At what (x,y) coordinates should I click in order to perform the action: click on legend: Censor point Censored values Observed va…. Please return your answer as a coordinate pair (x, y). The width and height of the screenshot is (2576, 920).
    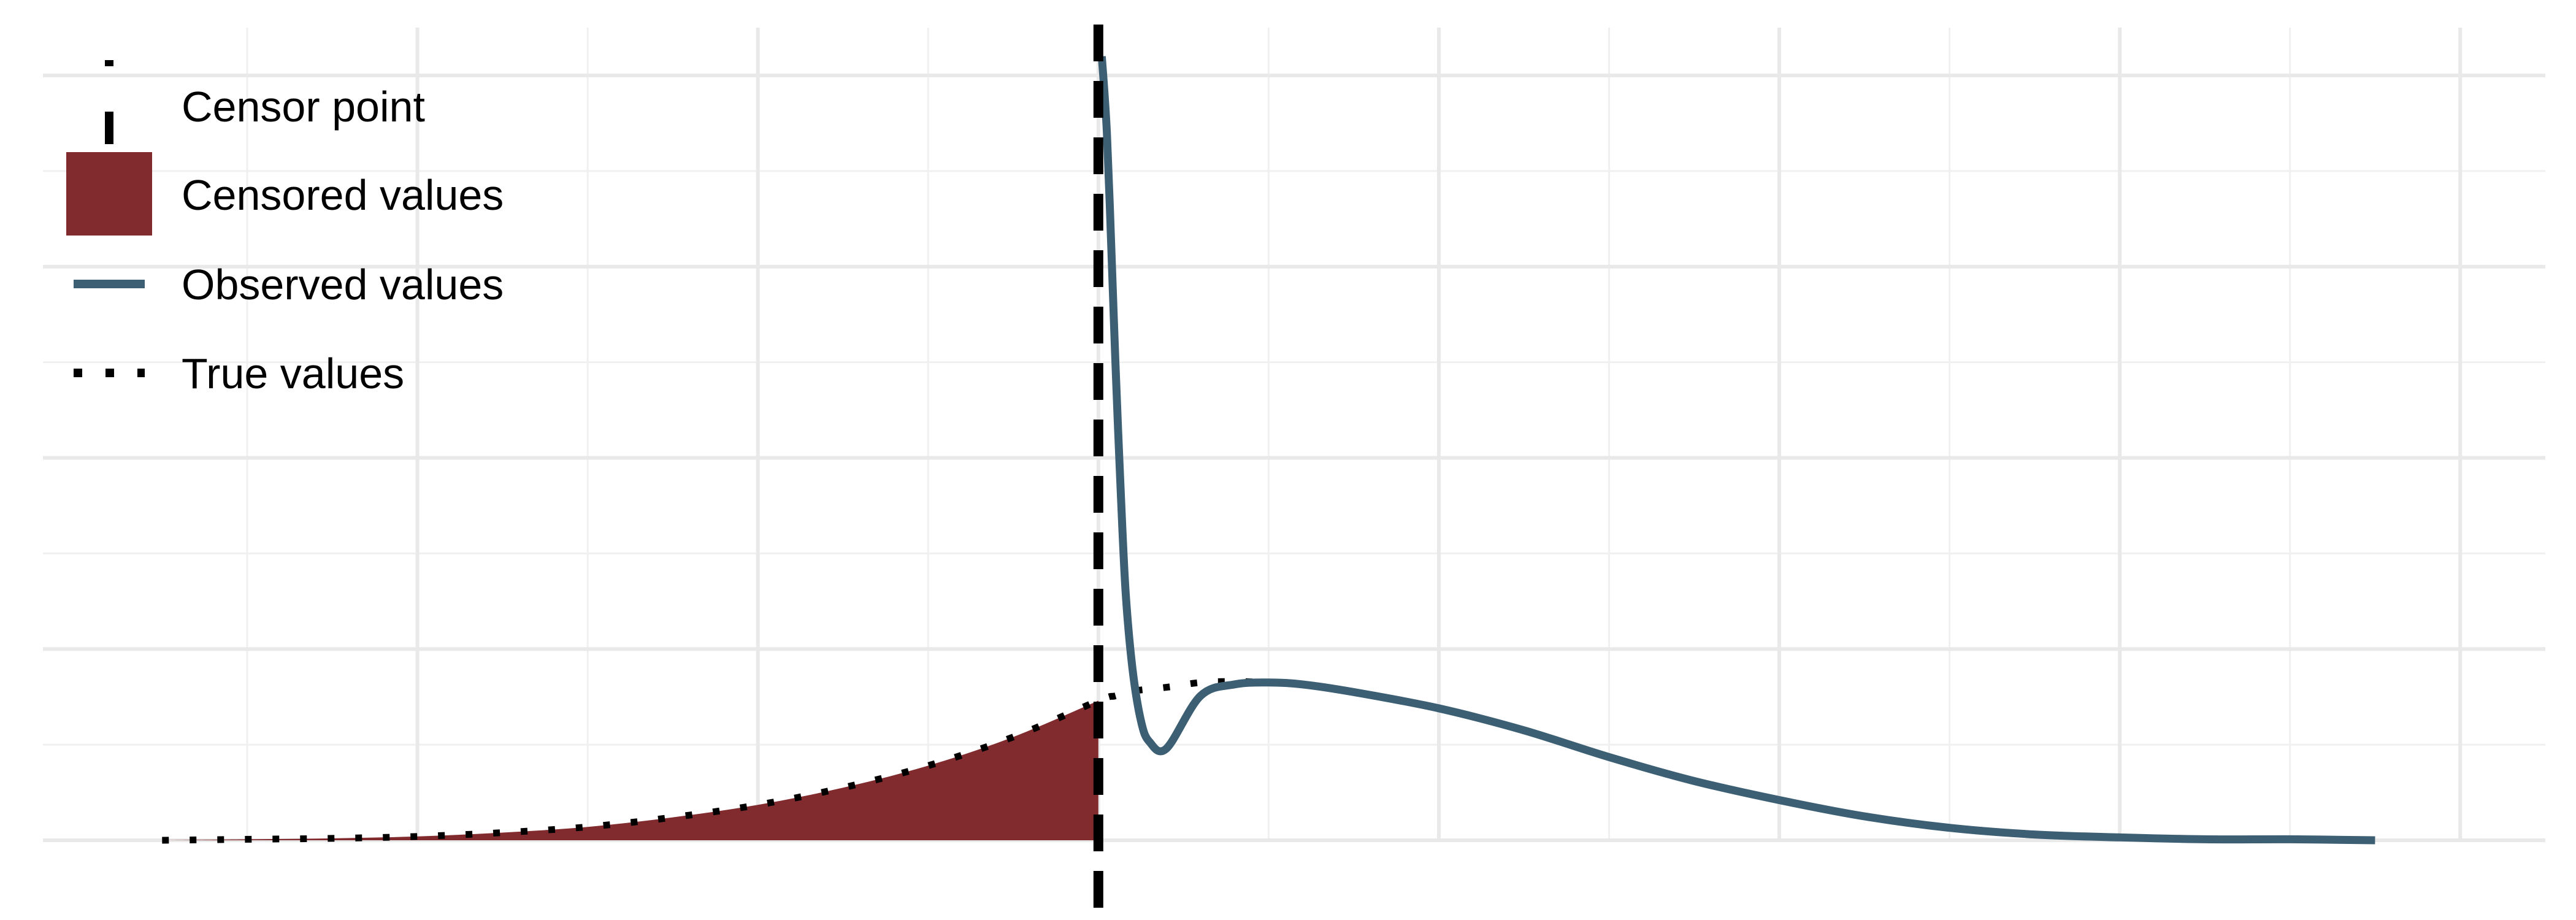
    Looking at the image, I should click on (285, 228).